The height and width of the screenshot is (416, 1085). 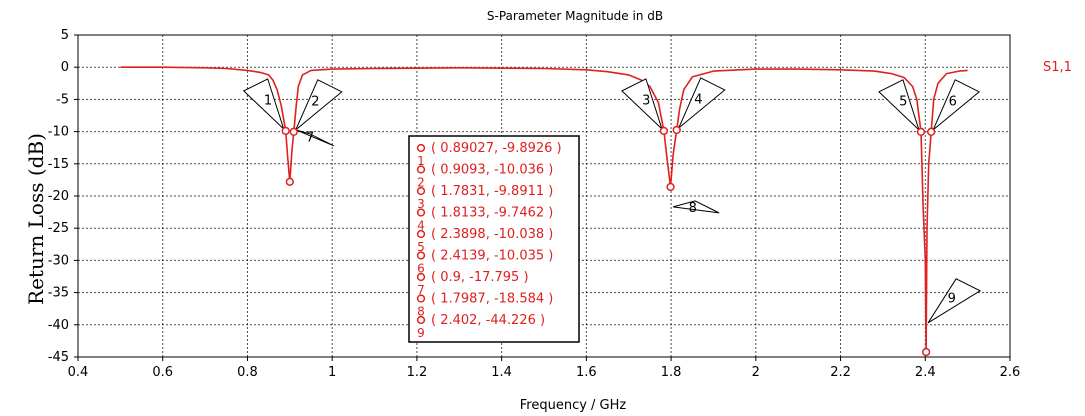 I want to click on x-tick-label: 2.4, so click(x=925, y=372).